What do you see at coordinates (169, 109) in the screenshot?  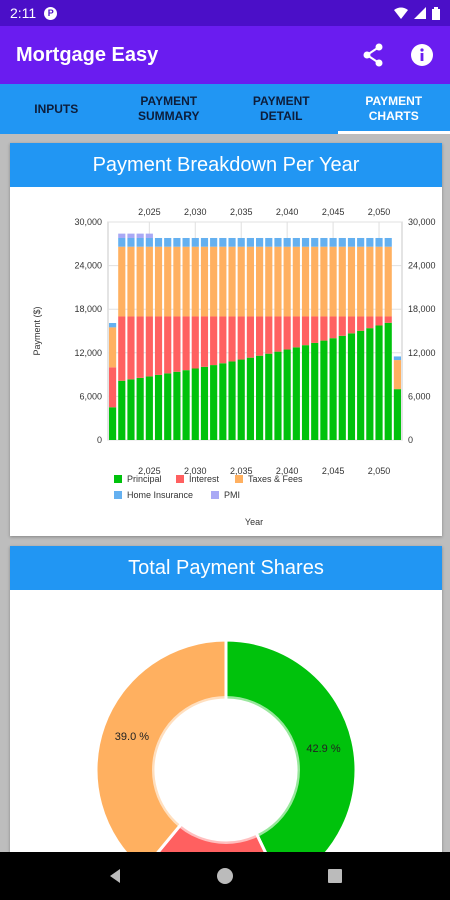 I see `tab-payment-summary: PAYMENT SUMMARY` at bounding box center [169, 109].